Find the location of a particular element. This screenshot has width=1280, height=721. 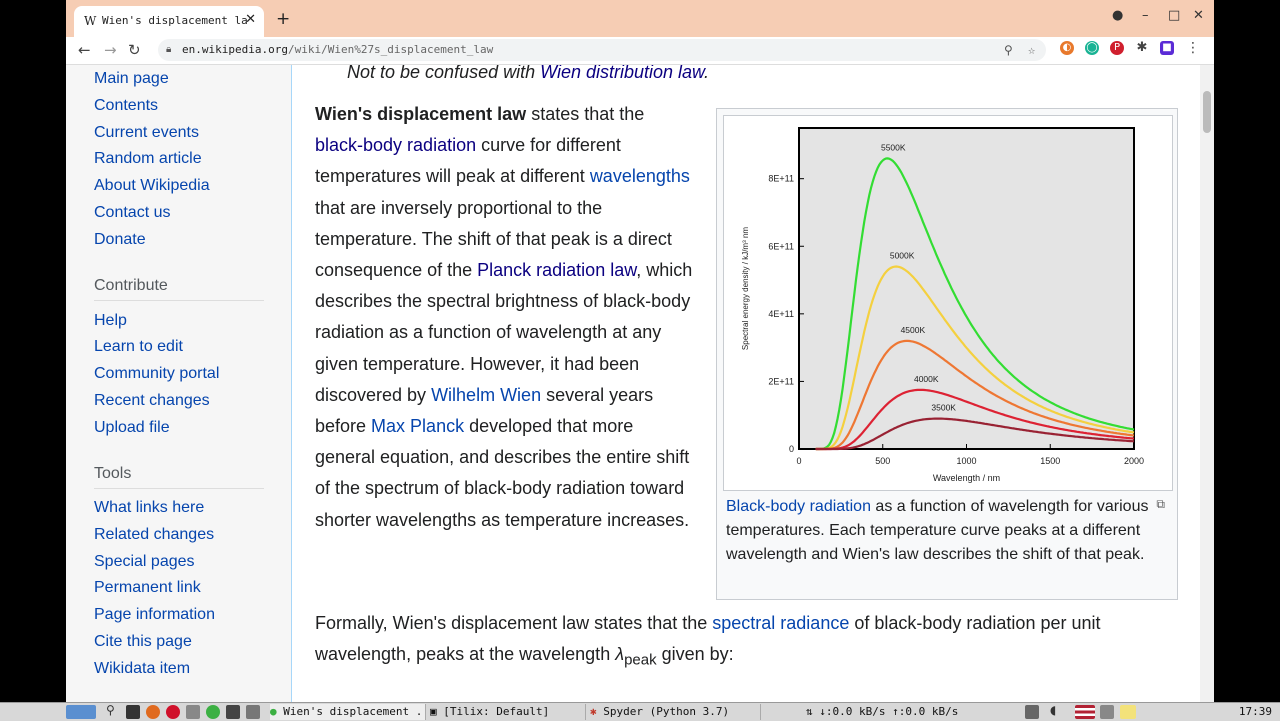

search-icon: ⚲ is located at coordinates (110, 710).